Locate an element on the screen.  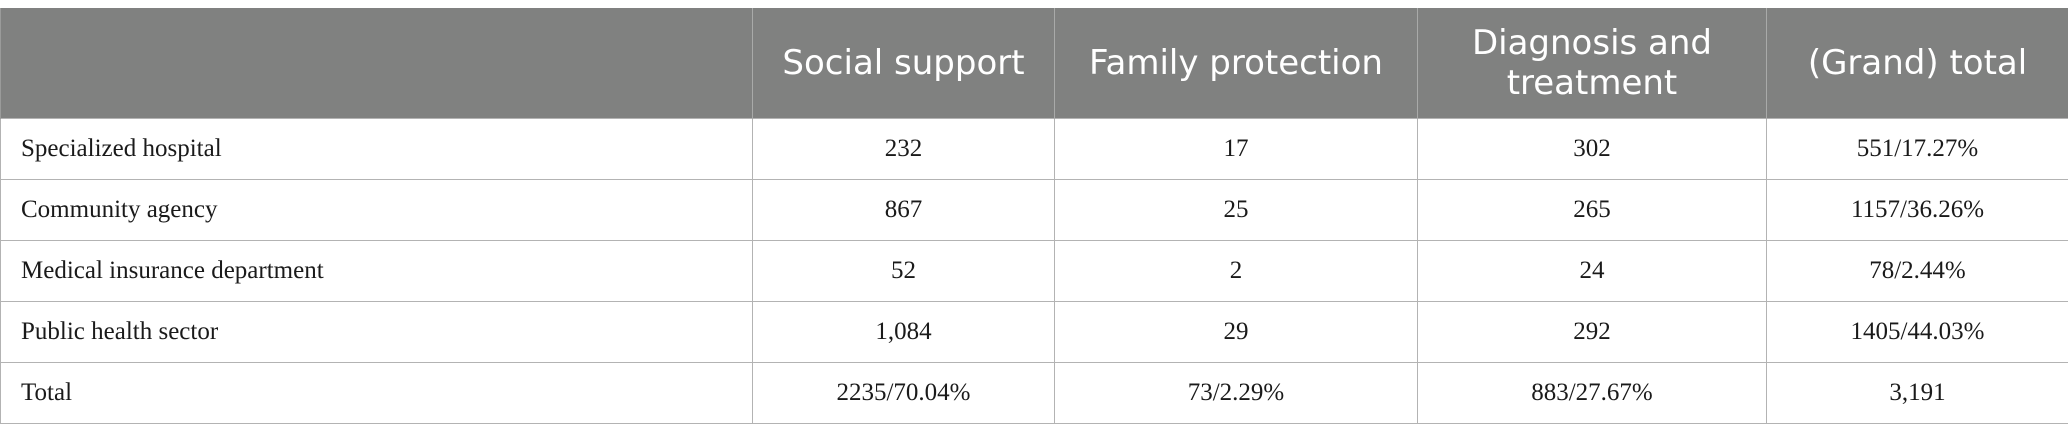
table-cell: 52 is located at coordinates (903, 270).